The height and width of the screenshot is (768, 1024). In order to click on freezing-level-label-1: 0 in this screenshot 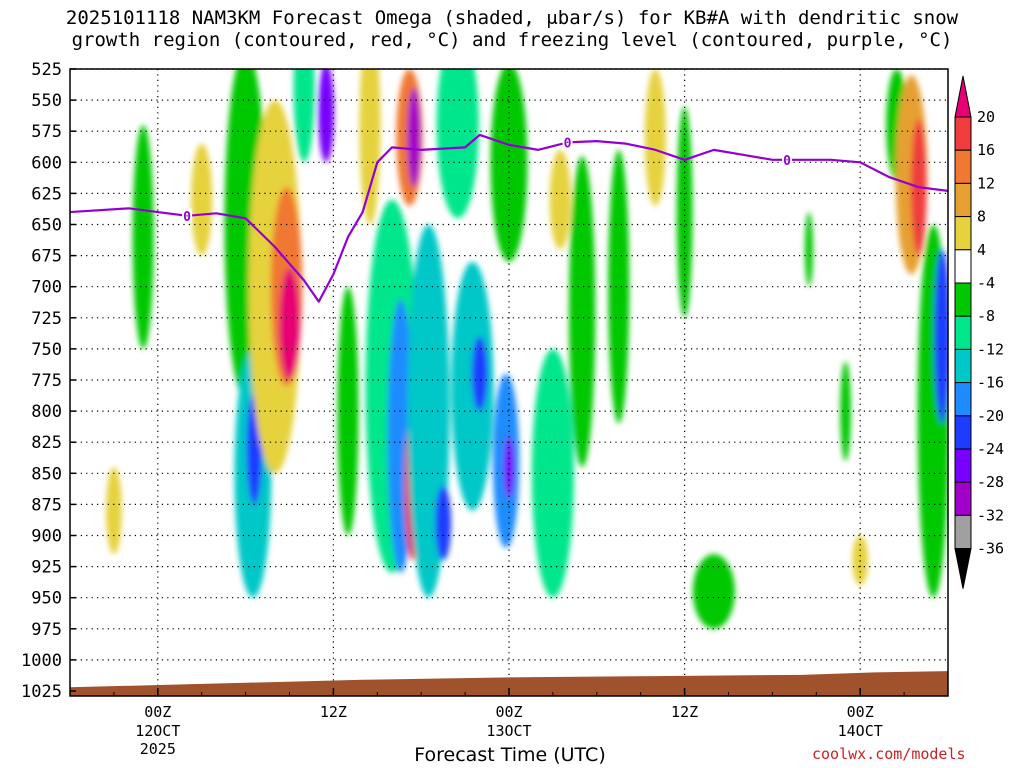, I will do `click(568, 143)`.